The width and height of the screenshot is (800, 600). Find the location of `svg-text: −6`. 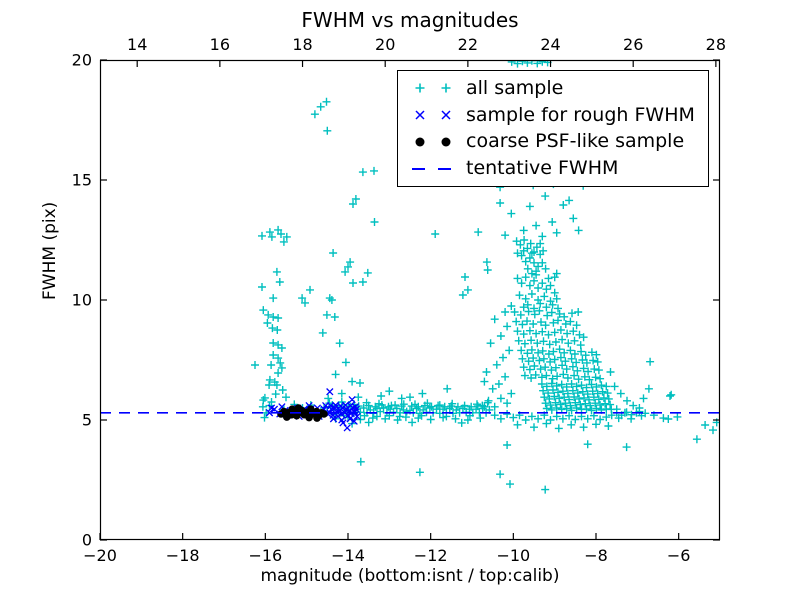

svg-text: −6 is located at coordinates (679, 555).